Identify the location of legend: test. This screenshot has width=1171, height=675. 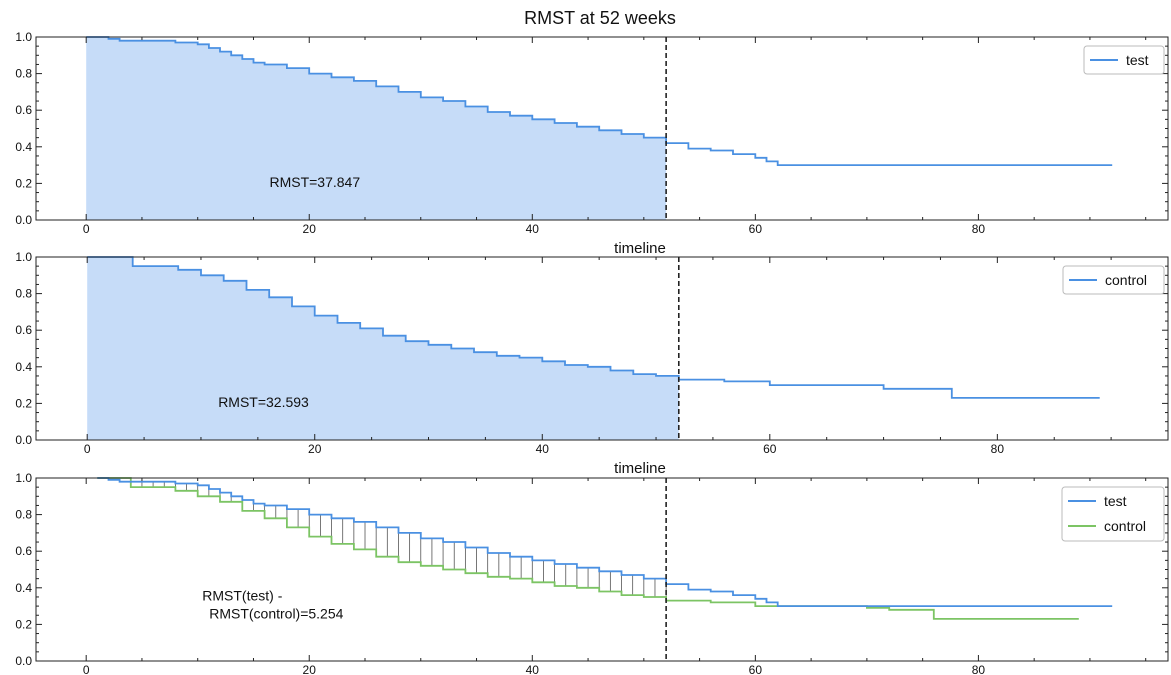
(1124, 60).